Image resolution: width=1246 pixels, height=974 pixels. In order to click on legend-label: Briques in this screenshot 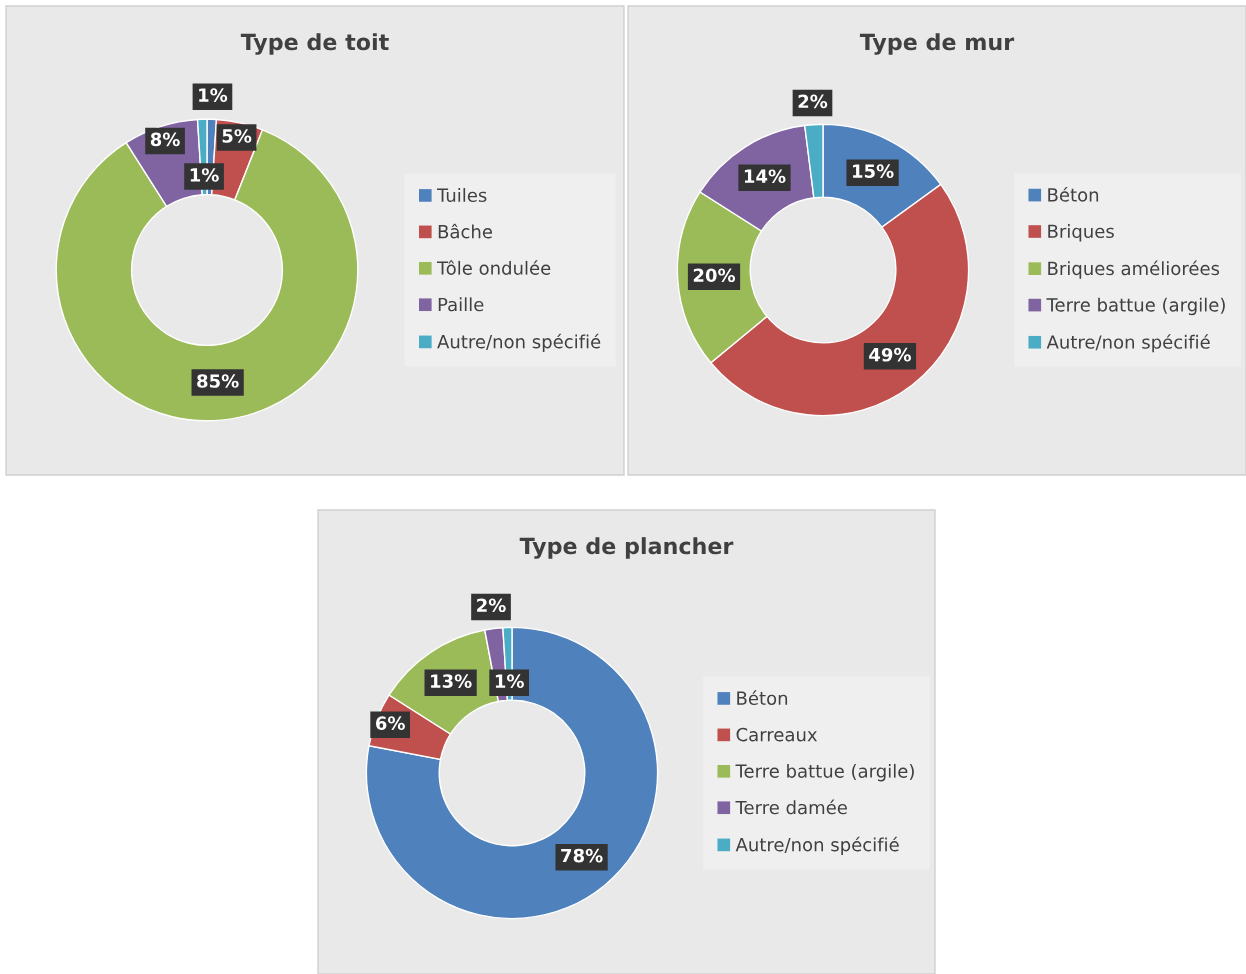, I will do `click(1081, 233)`.